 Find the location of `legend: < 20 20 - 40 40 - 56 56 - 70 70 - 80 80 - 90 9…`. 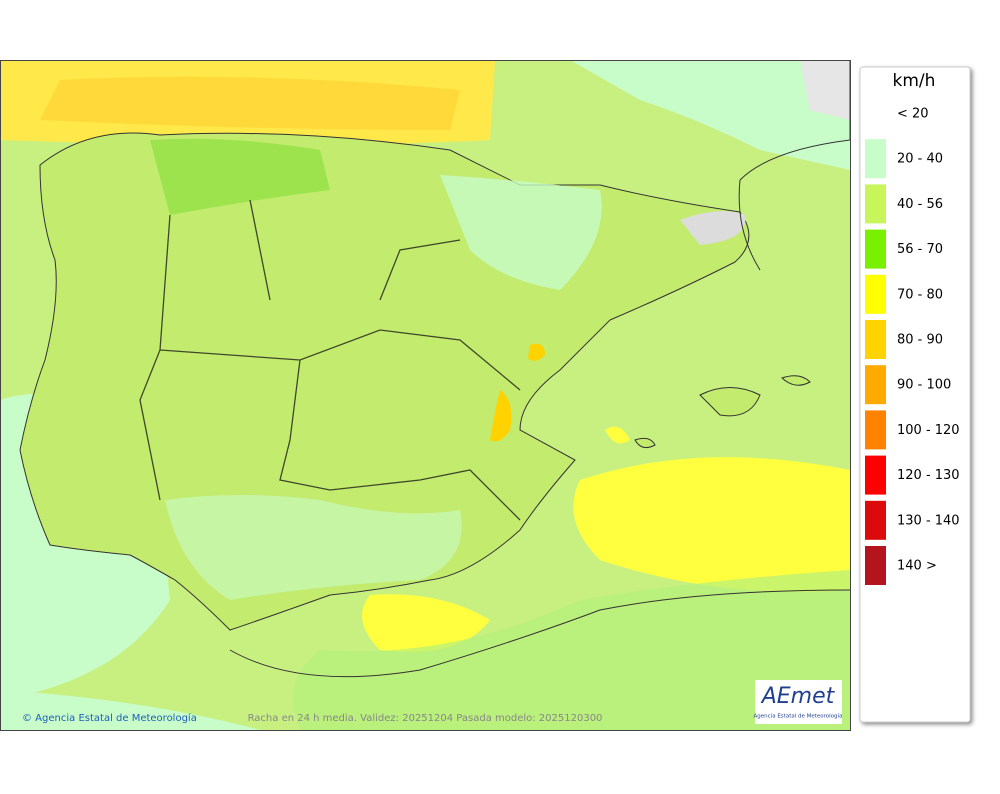

legend: < 20 20 - 40 40 - 56 56 - 70 70 - 80 80 - 90 9… is located at coordinates (912, 339).